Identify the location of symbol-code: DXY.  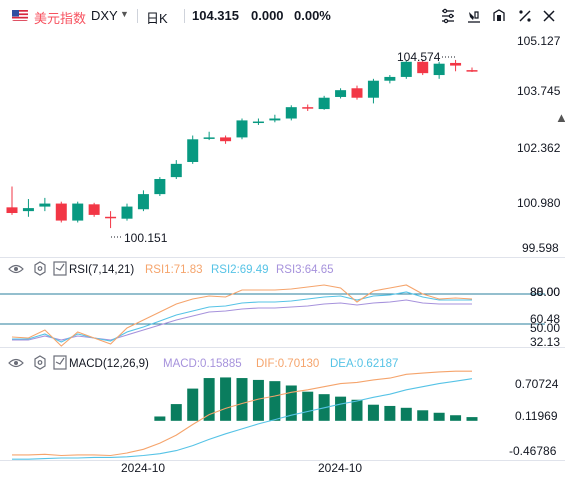
(104, 15).